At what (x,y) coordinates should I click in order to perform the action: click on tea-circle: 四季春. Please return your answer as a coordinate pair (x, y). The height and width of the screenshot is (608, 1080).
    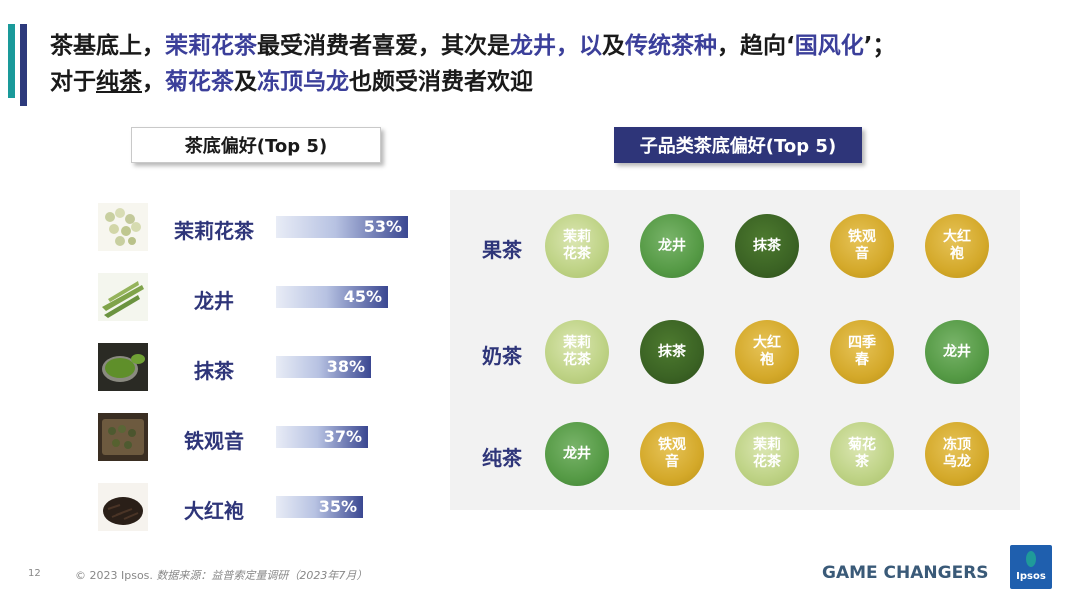
    Looking at the image, I should click on (862, 352).